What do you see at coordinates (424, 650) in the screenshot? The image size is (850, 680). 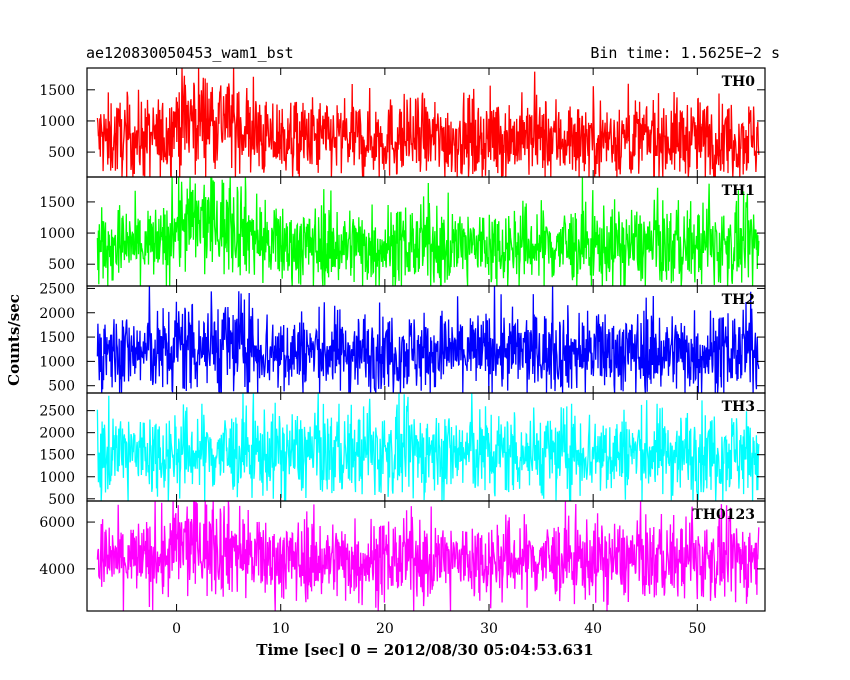 I see `x-axis-title: Time [sec] 0 = 2012/08/30 05:04:53.631` at bounding box center [424, 650].